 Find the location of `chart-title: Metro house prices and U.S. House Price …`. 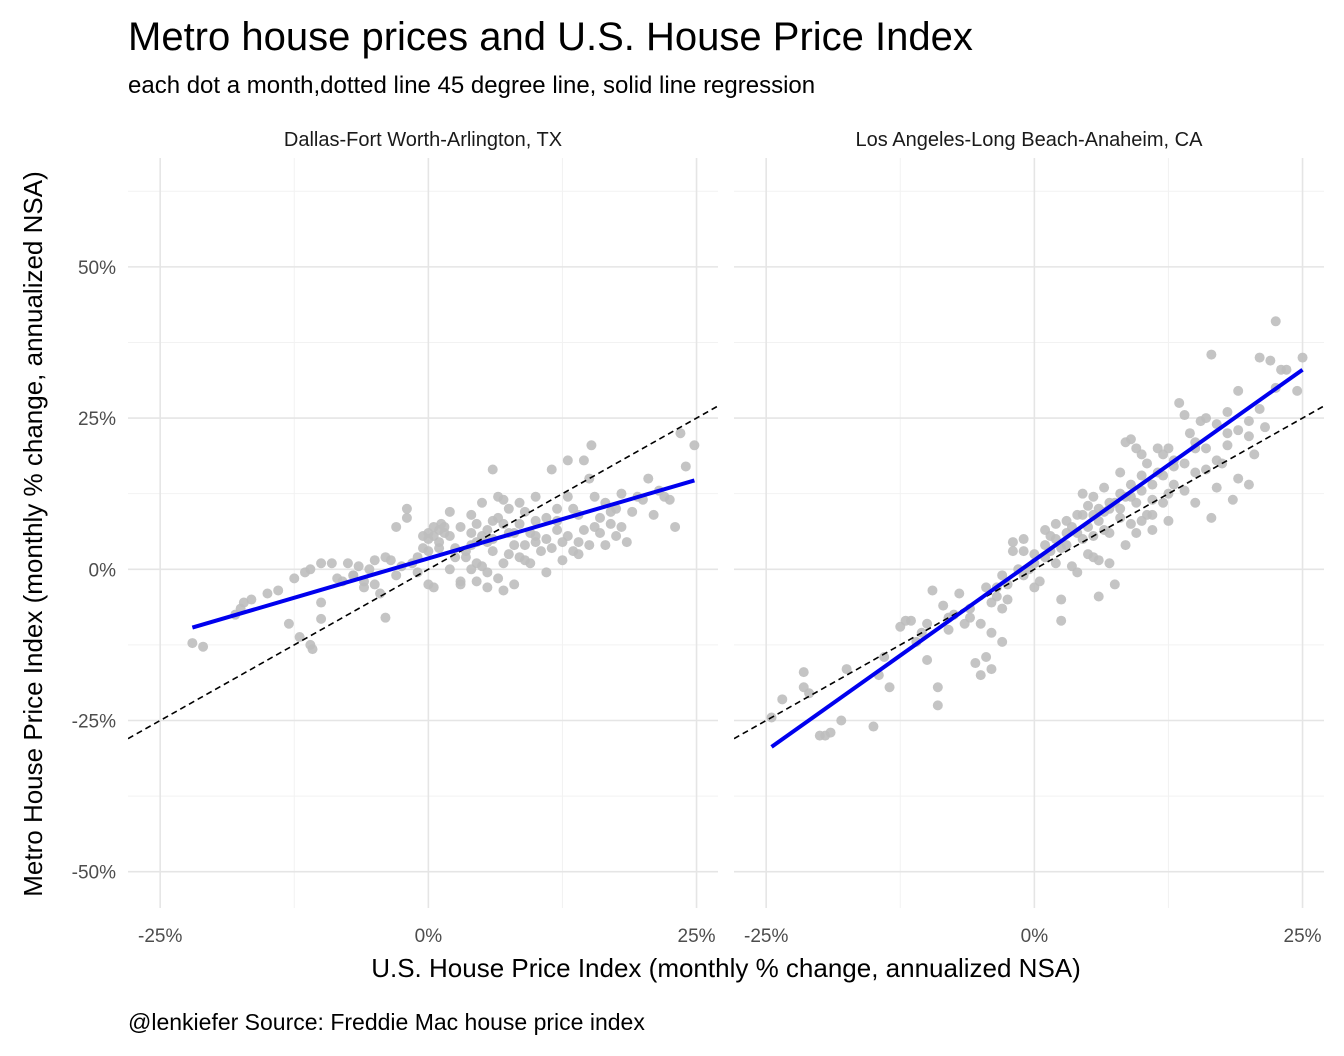

chart-title: Metro house prices and U.S. House Price … is located at coordinates (550, 37).